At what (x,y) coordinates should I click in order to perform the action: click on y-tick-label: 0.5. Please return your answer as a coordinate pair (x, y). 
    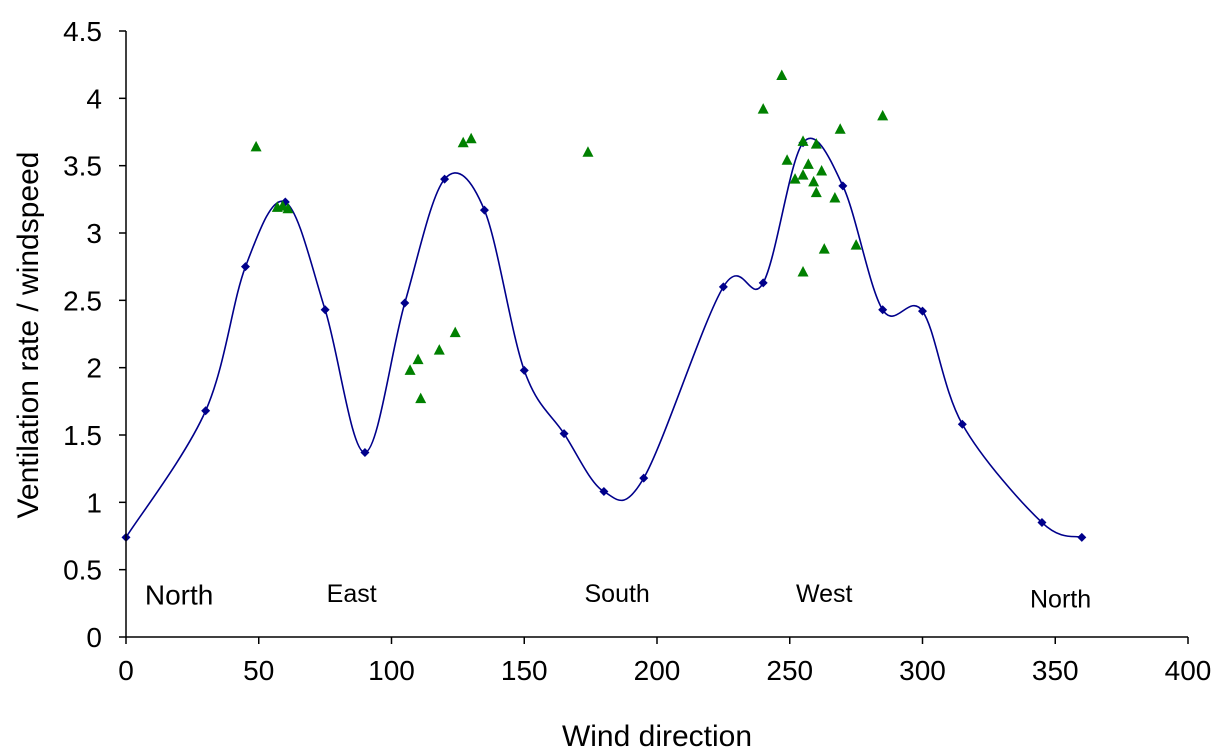
    Looking at the image, I should click on (82, 570).